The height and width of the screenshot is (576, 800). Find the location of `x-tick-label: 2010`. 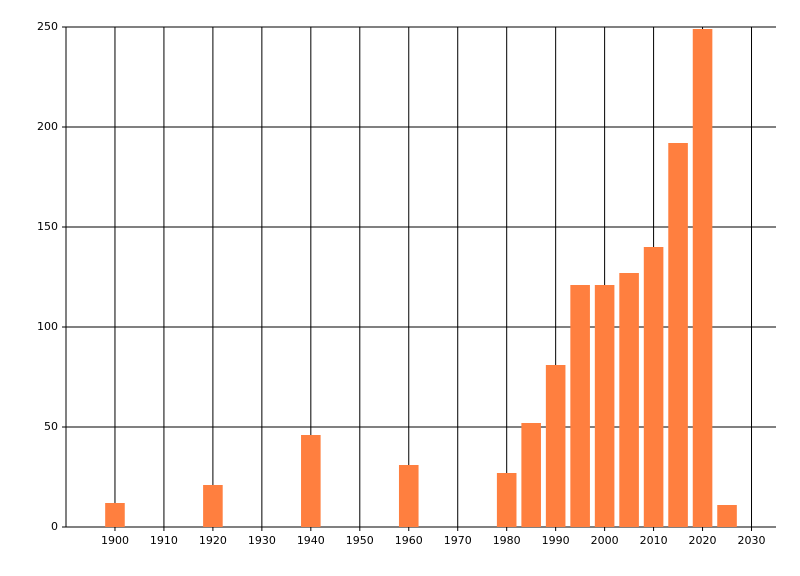

x-tick-label: 2010 is located at coordinates (654, 540).